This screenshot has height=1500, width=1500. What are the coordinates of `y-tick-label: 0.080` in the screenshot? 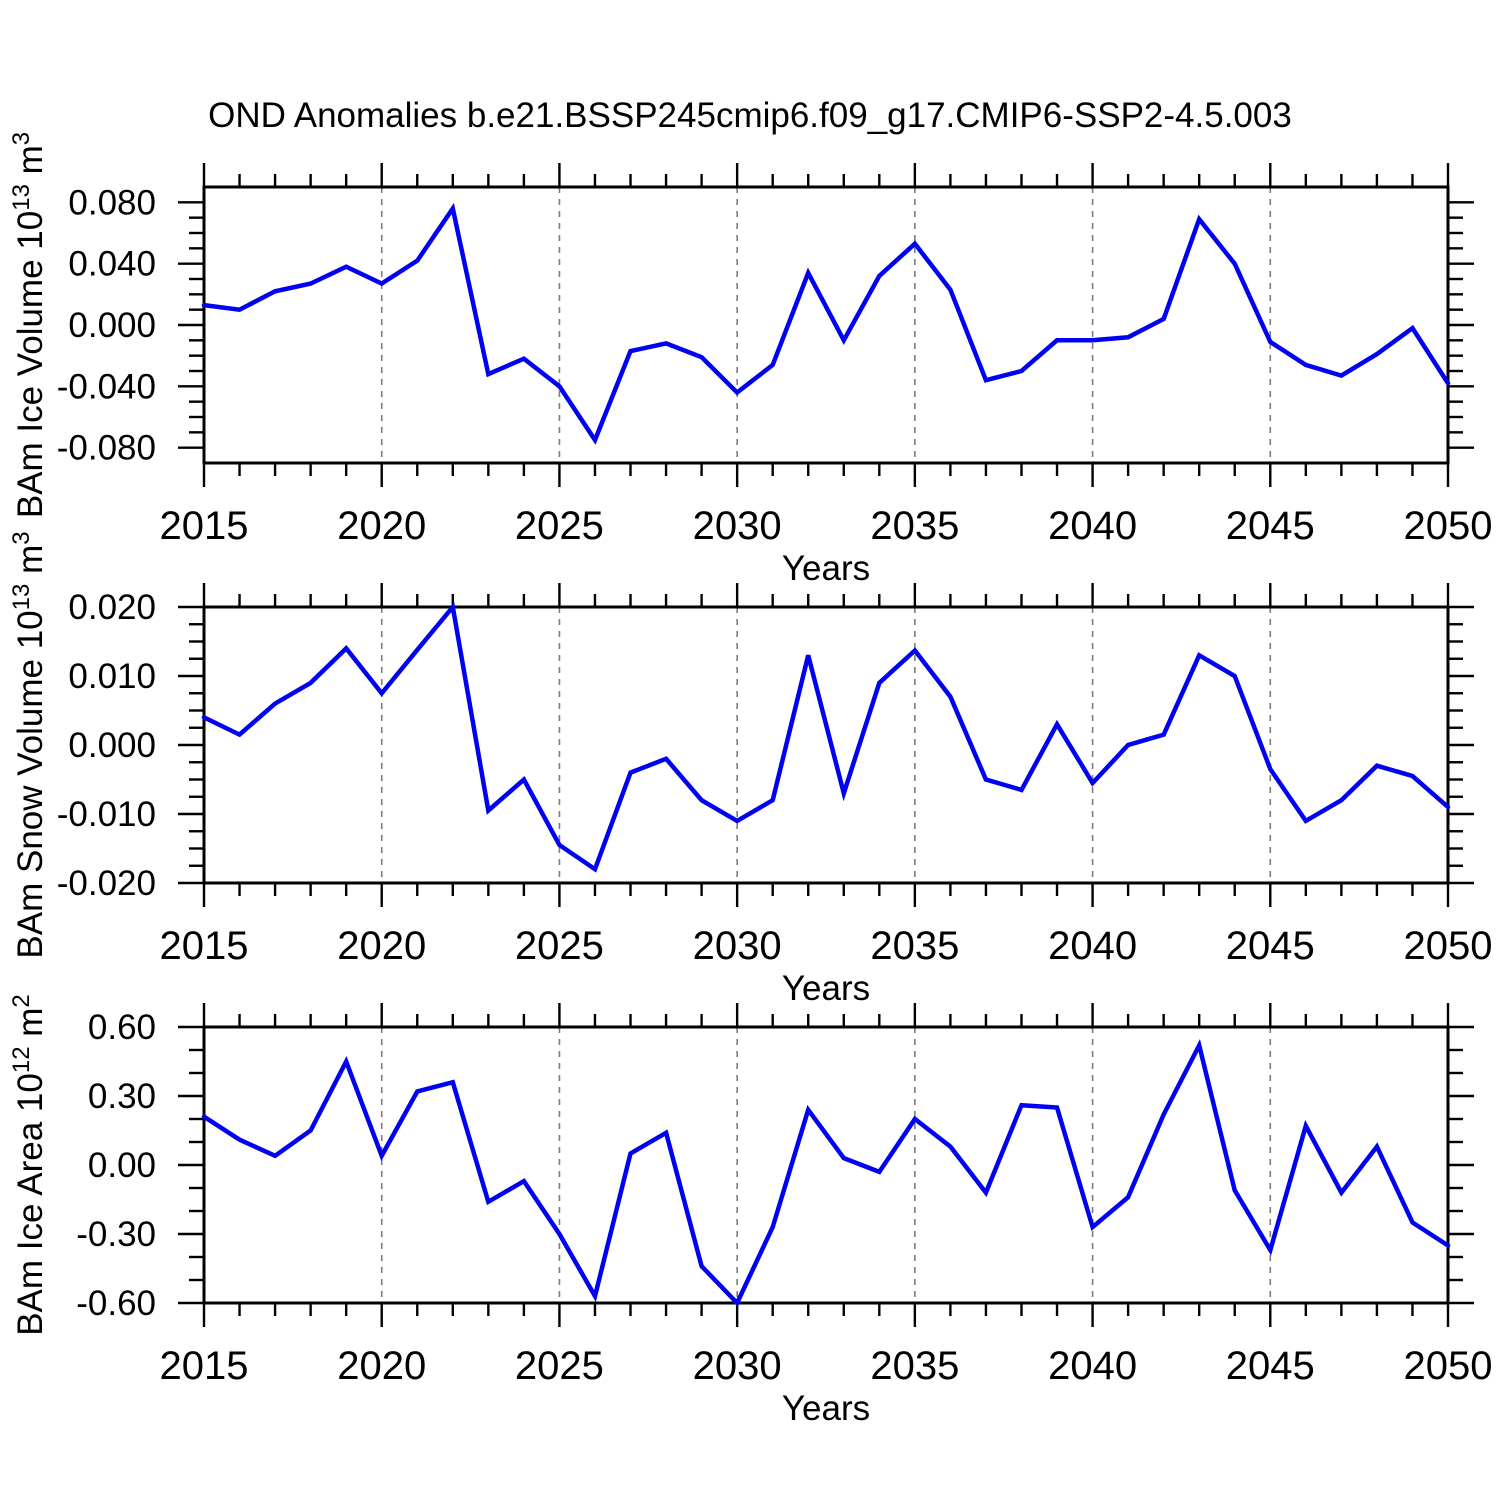 It's located at (112, 202).